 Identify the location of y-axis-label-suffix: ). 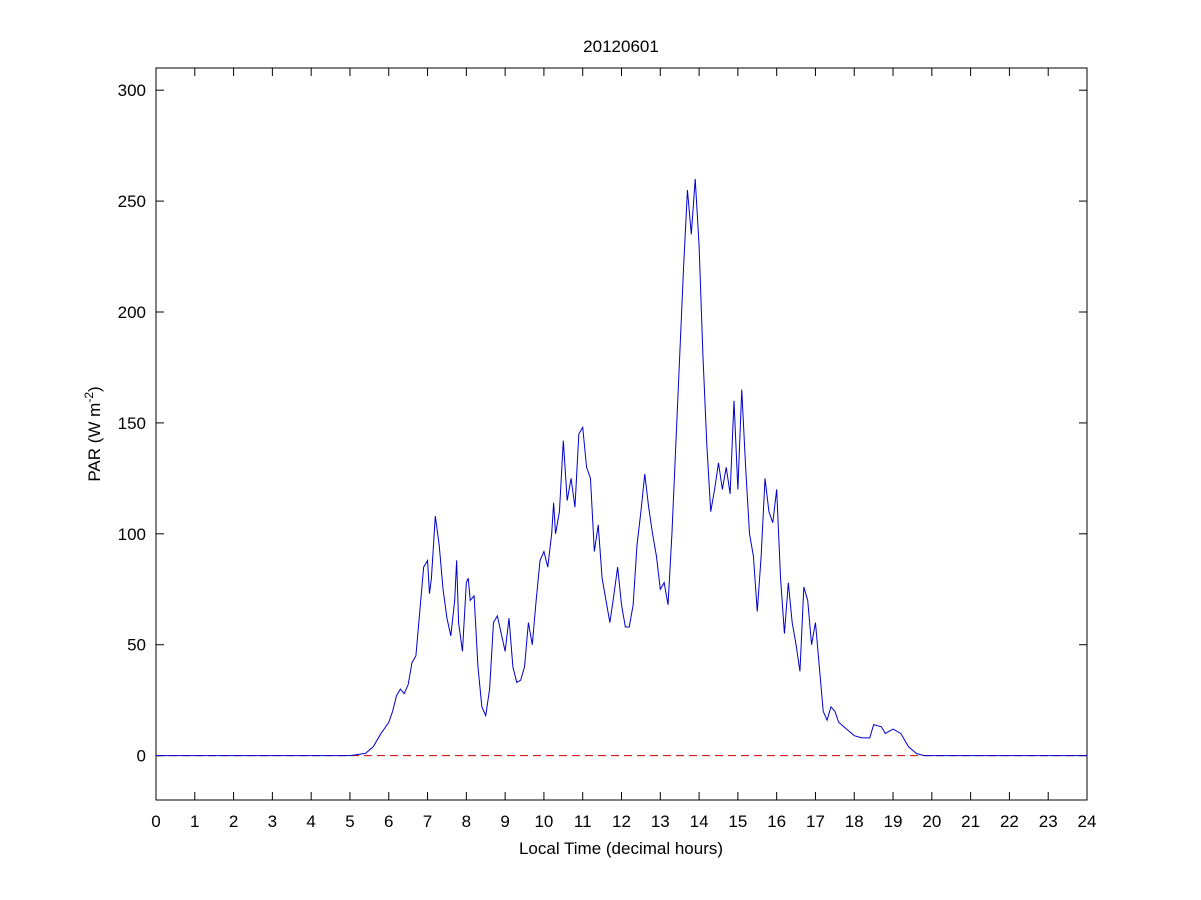
(94, 389).